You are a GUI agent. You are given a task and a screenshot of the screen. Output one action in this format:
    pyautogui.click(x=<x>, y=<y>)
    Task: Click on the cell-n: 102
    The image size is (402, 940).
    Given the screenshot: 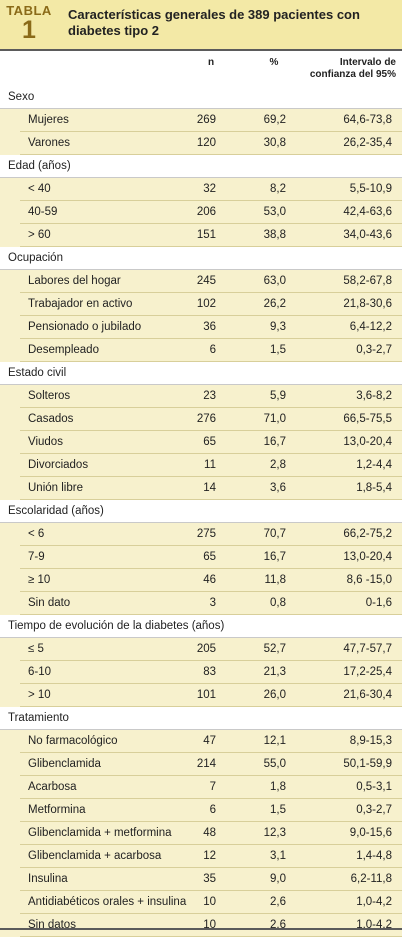 What is the action you would take?
    pyautogui.click(x=206, y=304)
    